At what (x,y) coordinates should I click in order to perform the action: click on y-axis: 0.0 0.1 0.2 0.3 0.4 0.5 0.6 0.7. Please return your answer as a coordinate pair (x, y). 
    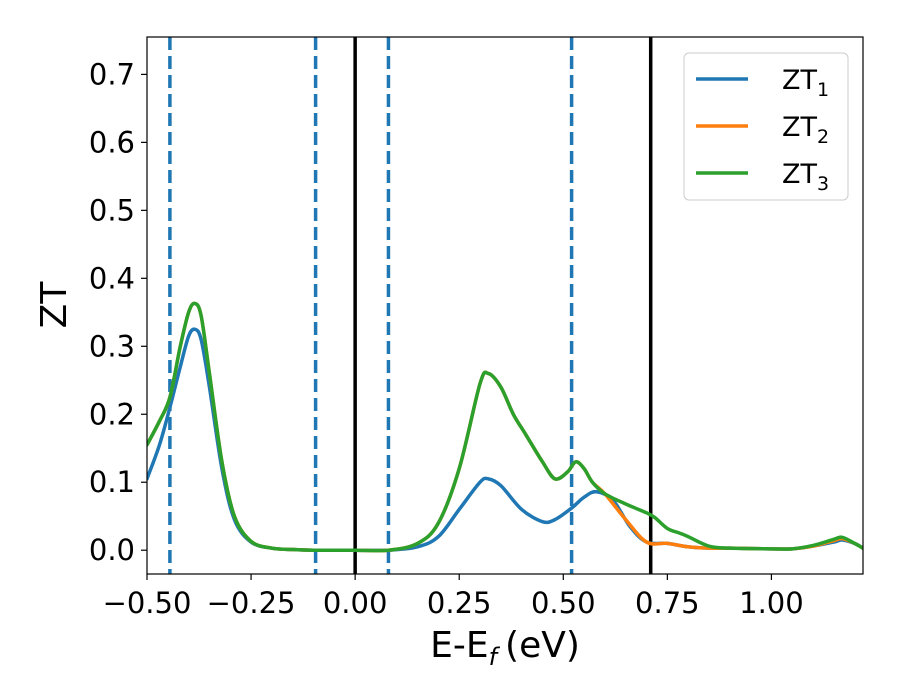
    Looking at the image, I should click on (118, 312).